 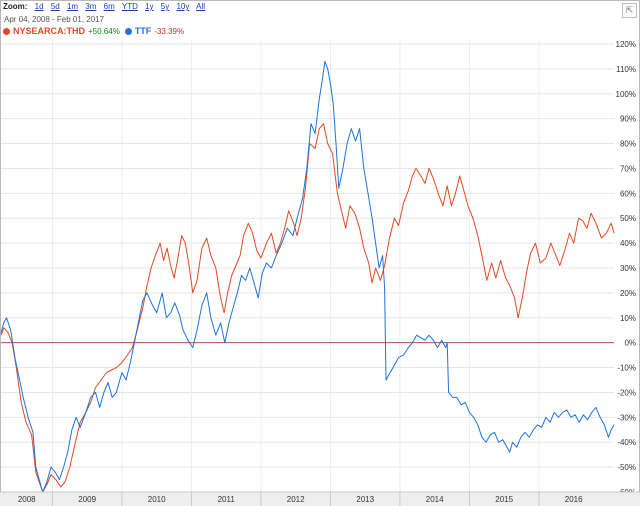 I want to click on x-tick-label: 2016, so click(x=574, y=499).